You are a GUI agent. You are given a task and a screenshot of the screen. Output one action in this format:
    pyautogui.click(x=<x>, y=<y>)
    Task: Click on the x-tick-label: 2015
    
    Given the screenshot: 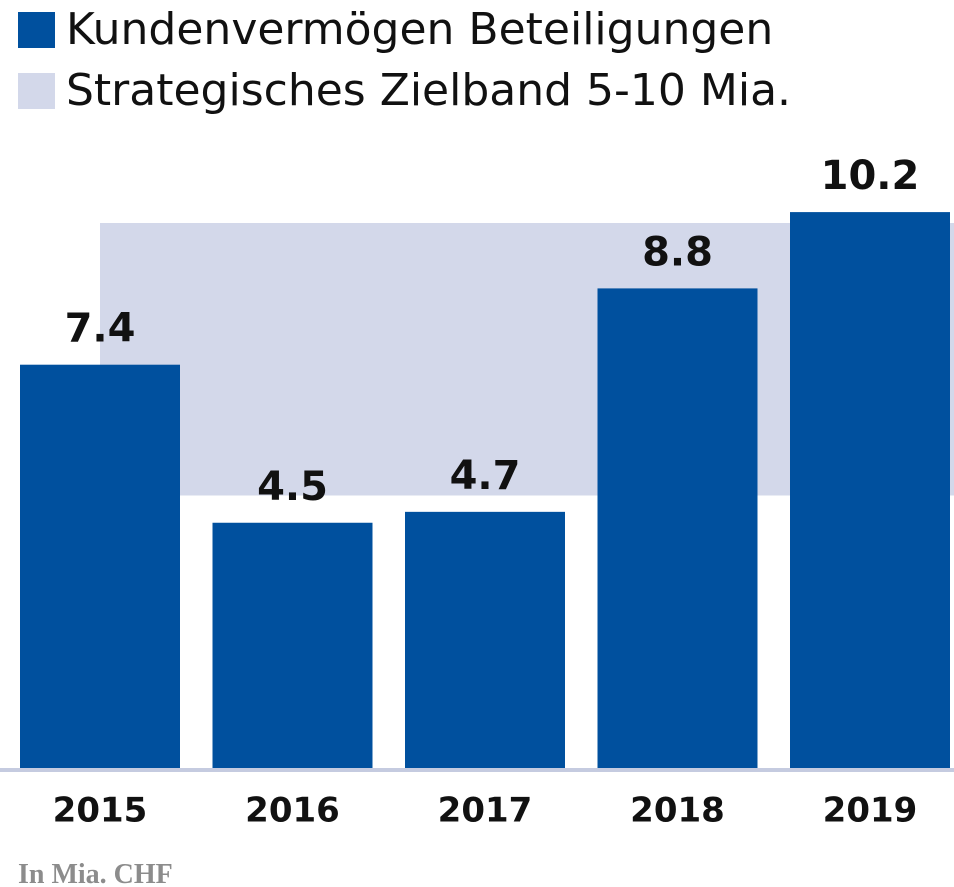 What is the action you would take?
    pyautogui.click(x=100, y=811)
    